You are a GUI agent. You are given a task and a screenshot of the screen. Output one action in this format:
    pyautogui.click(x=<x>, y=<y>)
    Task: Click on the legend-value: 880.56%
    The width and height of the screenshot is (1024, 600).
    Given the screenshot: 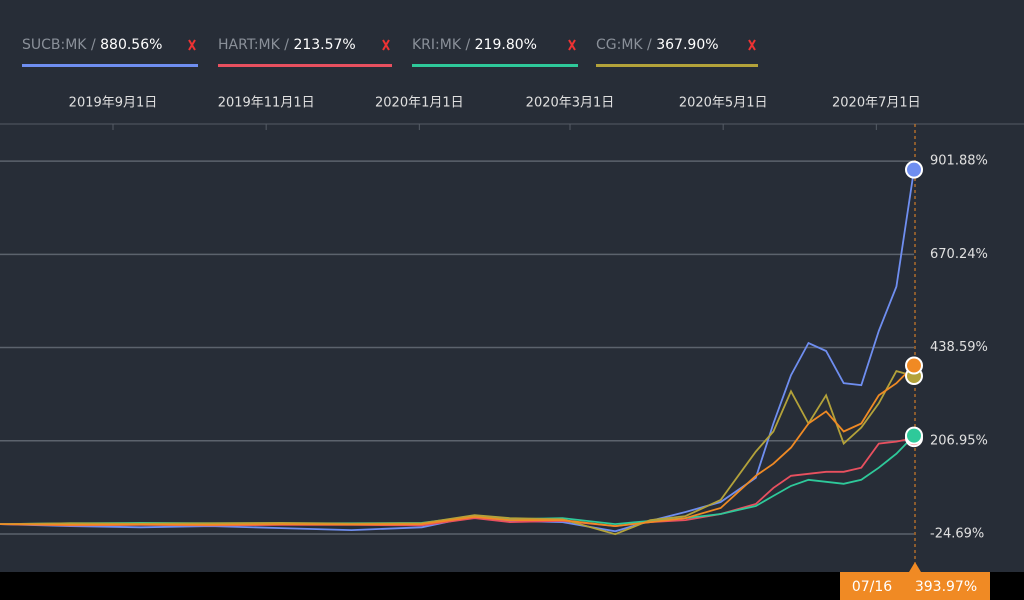 What is the action you would take?
    pyautogui.click(x=131, y=45)
    